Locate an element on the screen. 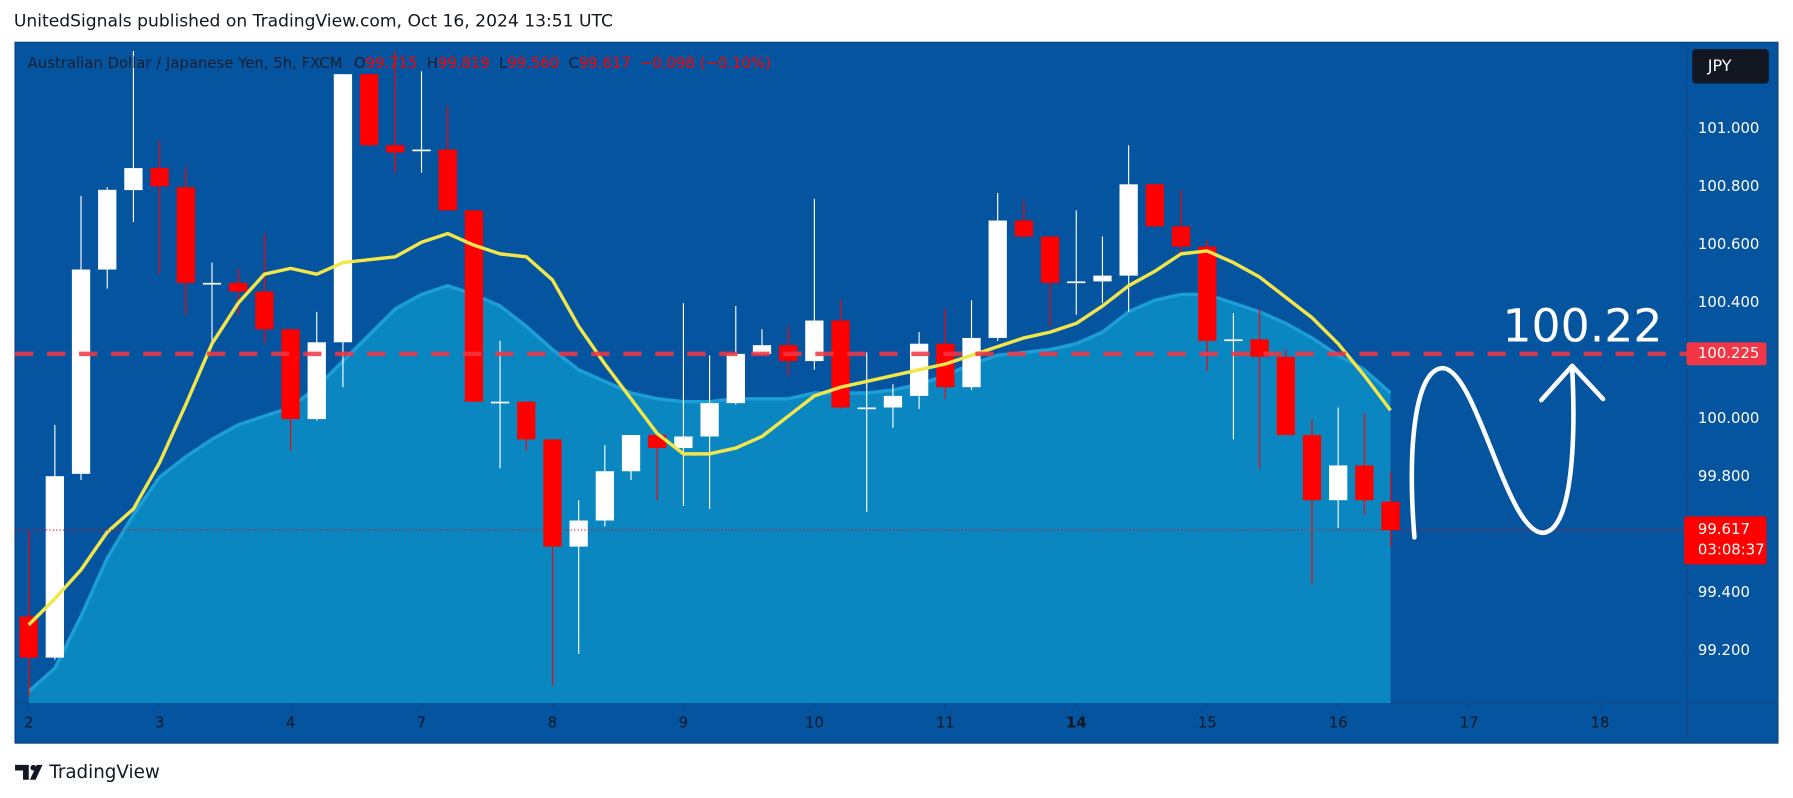  legend-value: 99.715 is located at coordinates (392, 63).